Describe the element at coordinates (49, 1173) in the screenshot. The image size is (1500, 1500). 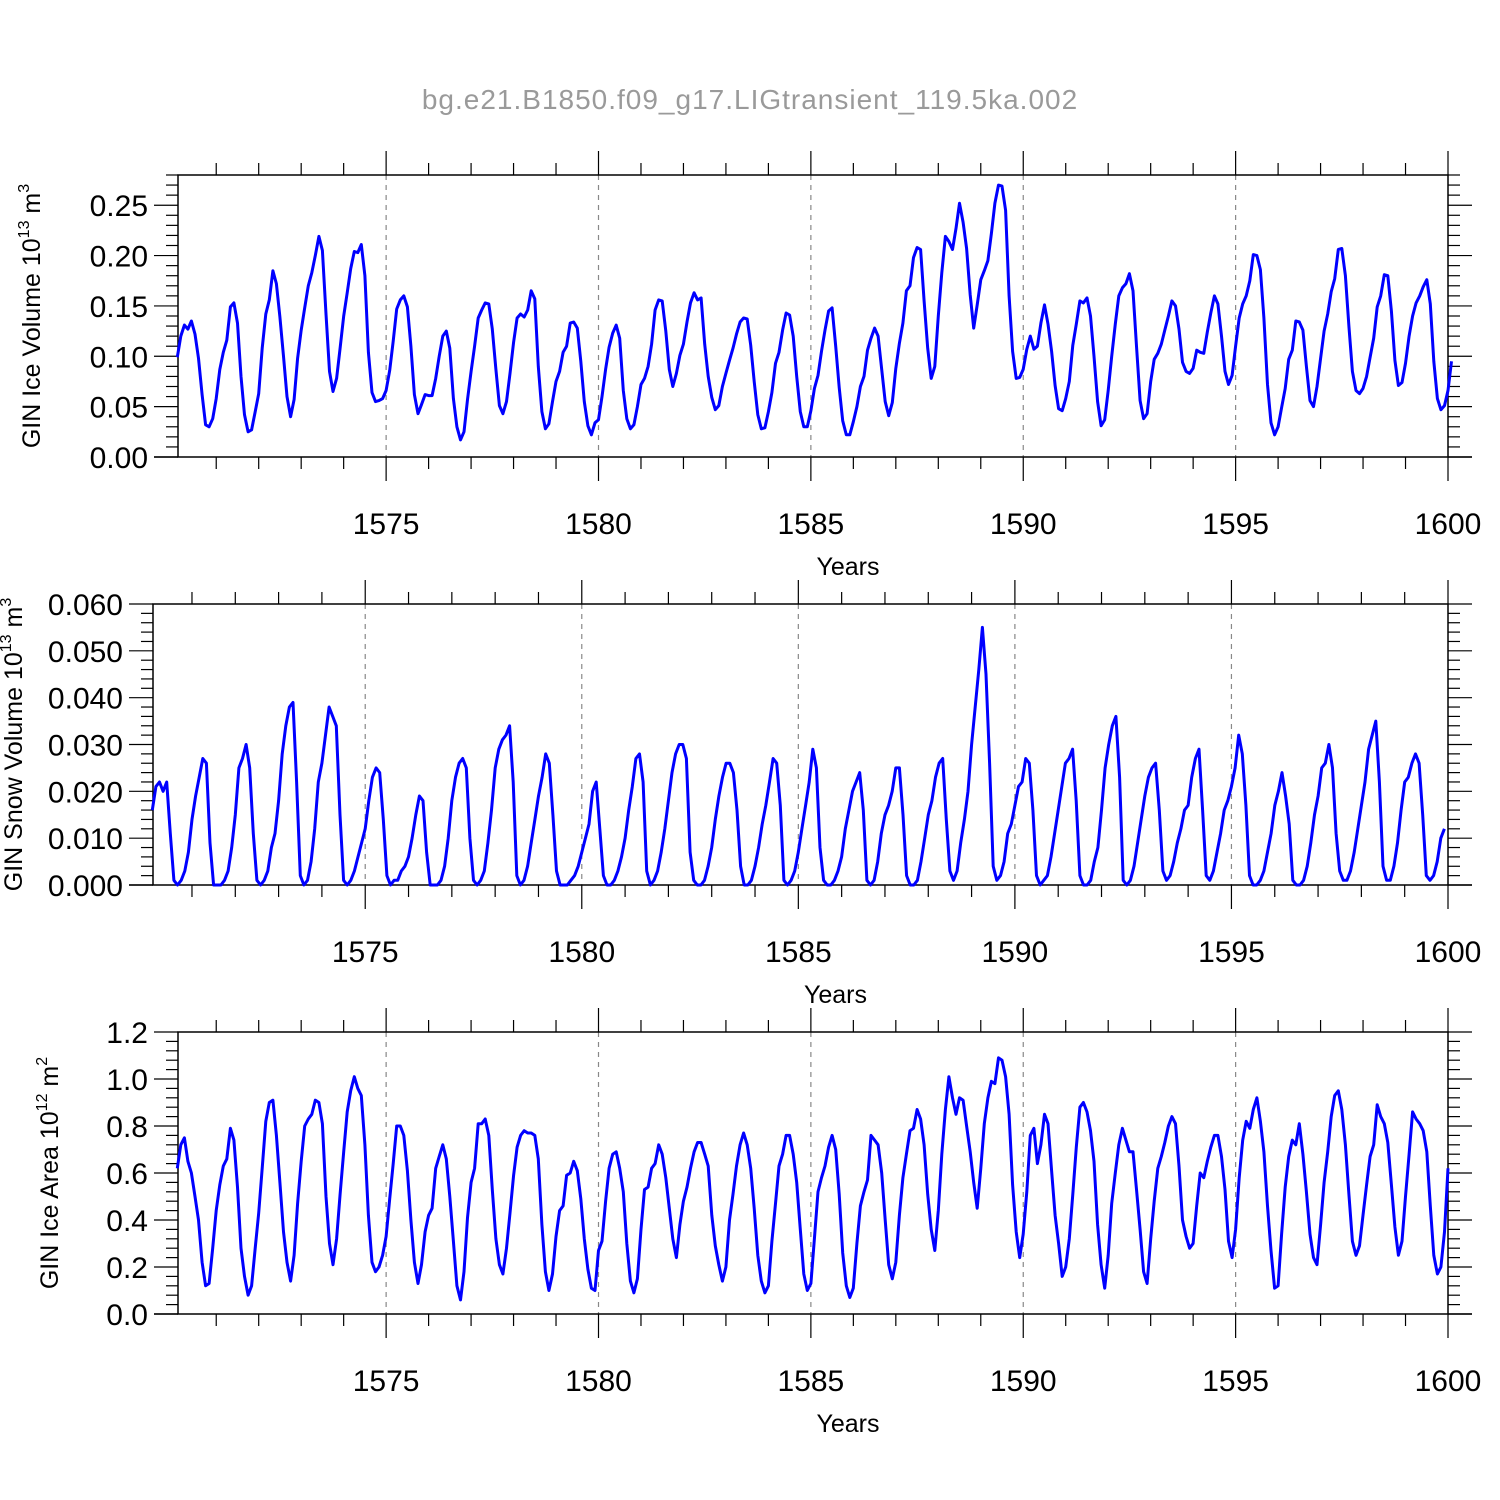
I see `y-axis-title: GIN Ice Area 1012 m2` at that location.